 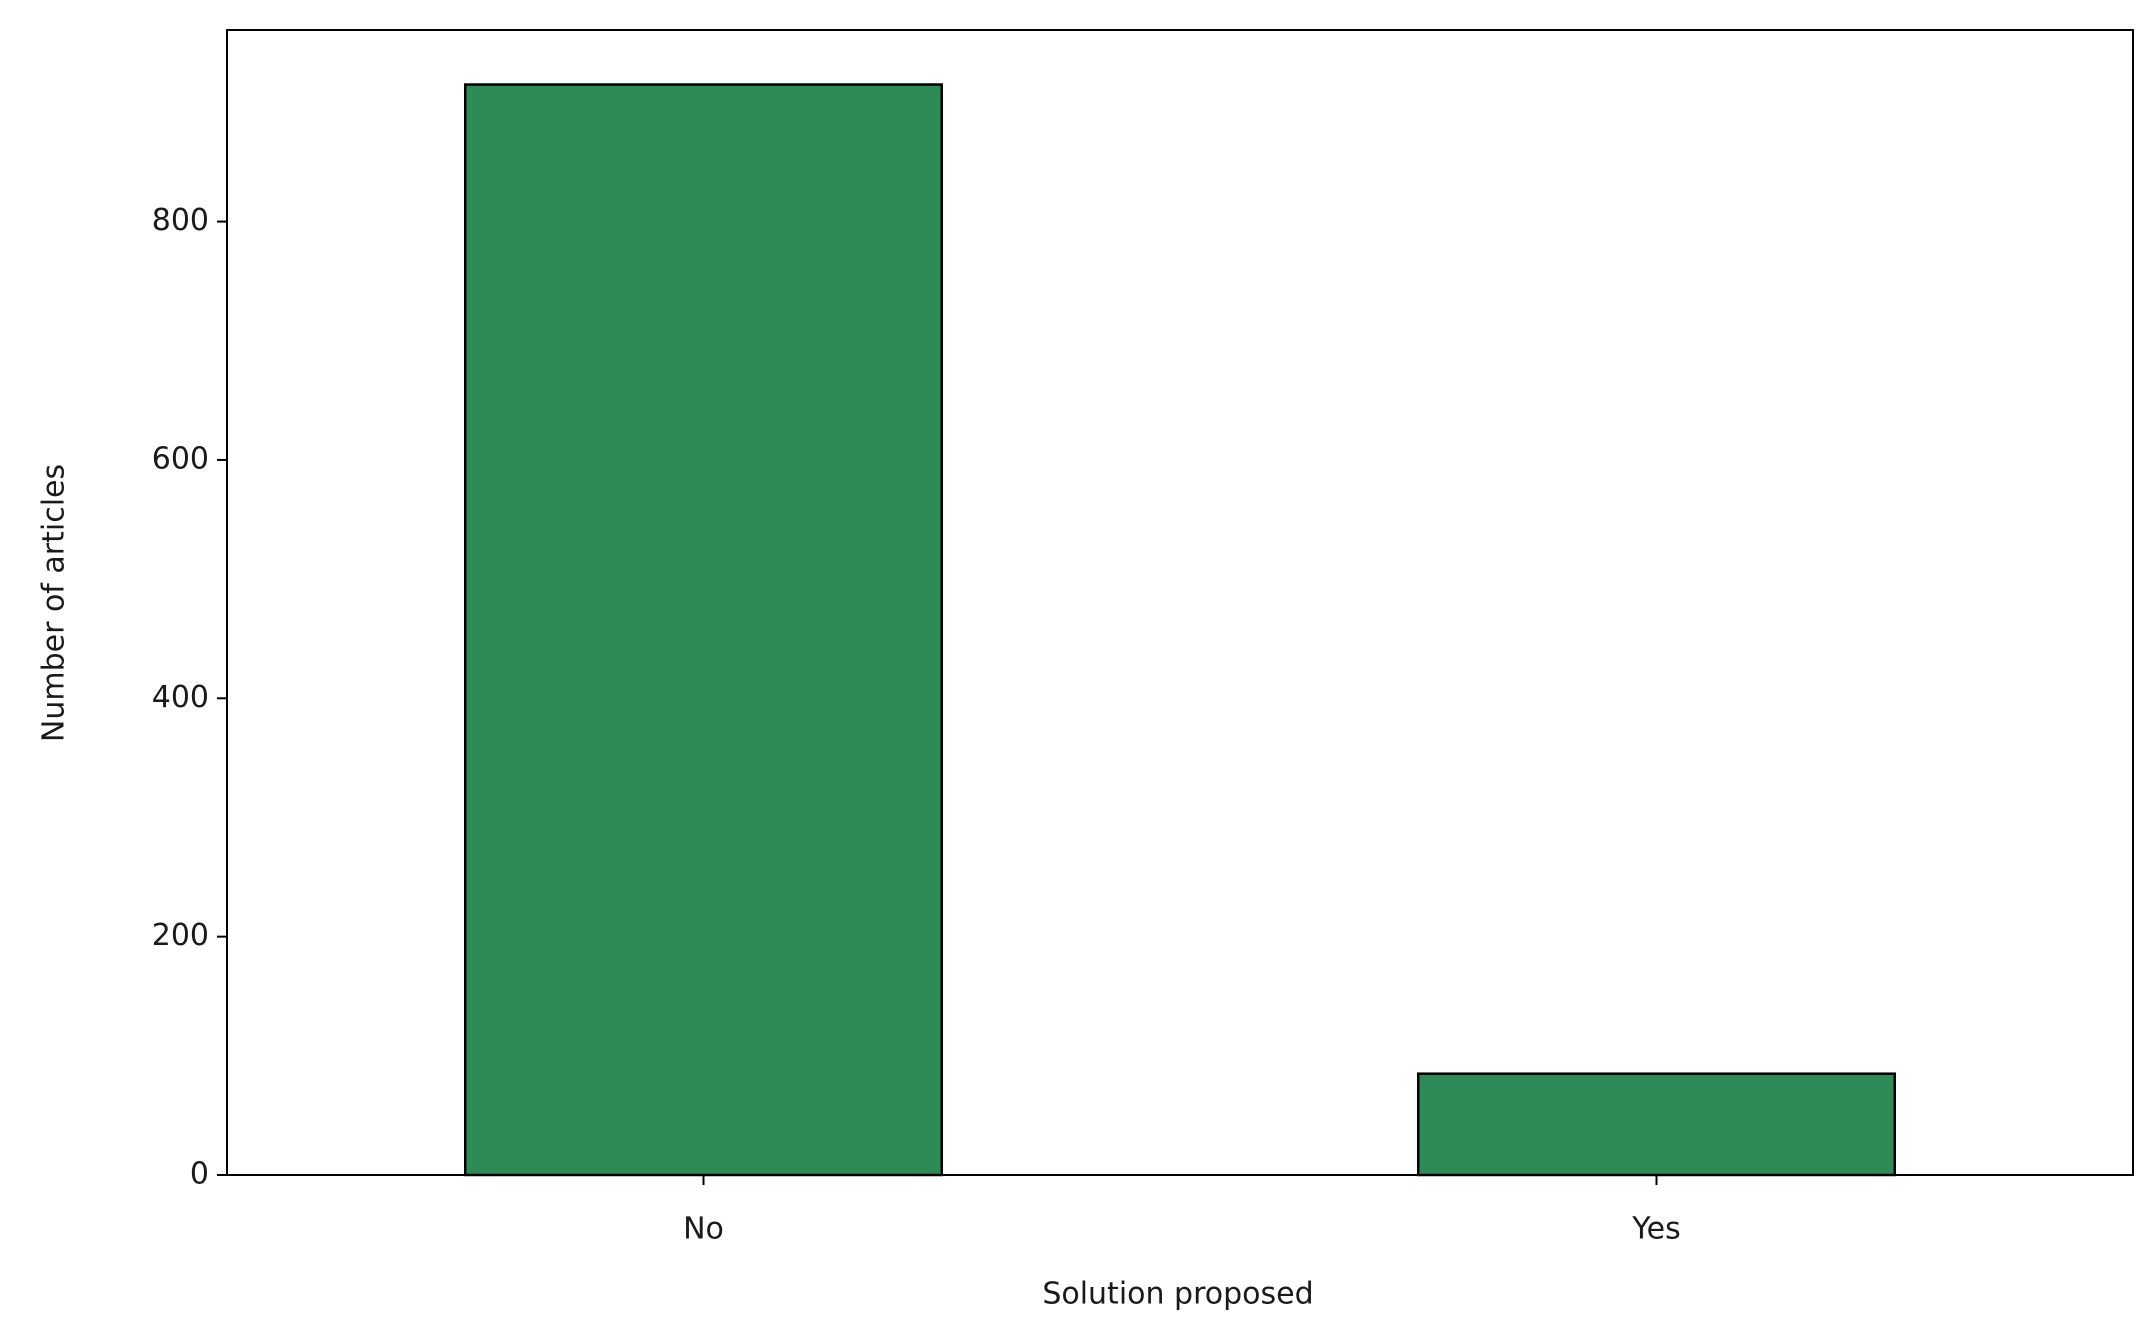 I want to click on y-axis-label: Number of articles, so click(x=54, y=603).